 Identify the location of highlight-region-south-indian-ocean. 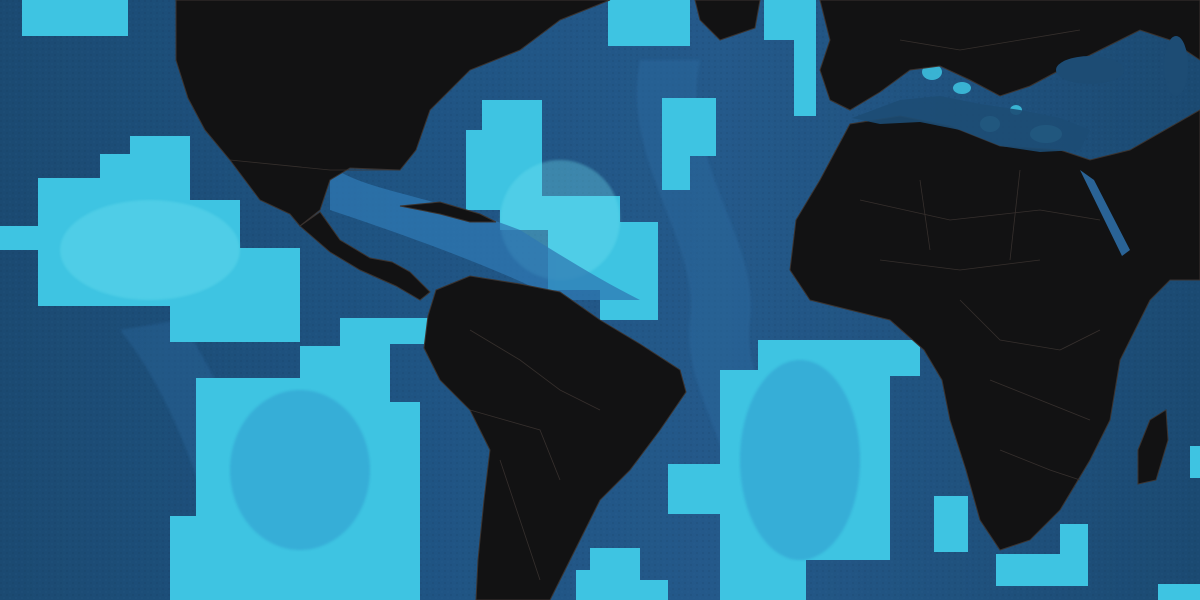
(1179, 592).